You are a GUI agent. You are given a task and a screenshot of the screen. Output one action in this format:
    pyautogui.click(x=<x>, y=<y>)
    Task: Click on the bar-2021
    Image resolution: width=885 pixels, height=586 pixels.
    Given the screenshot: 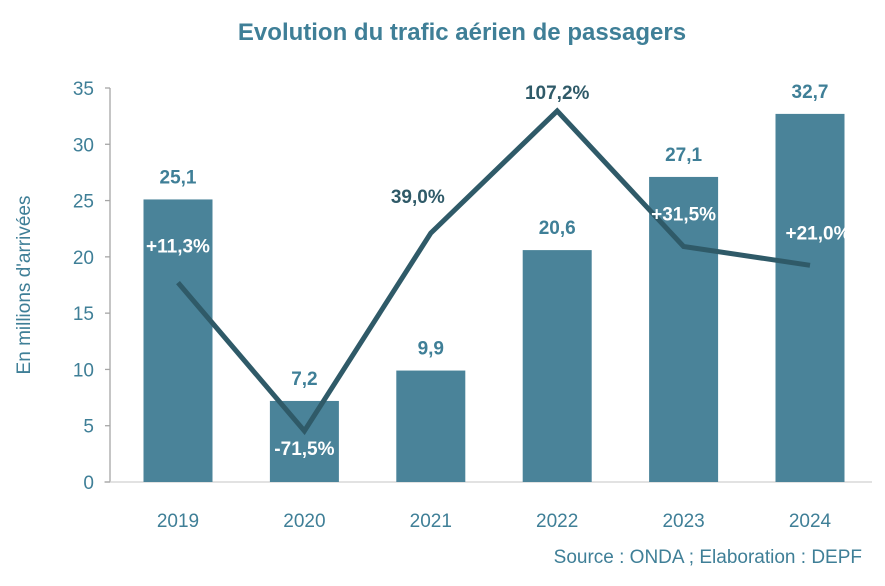 What is the action you would take?
    pyautogui.click(x=431, y=426)
    